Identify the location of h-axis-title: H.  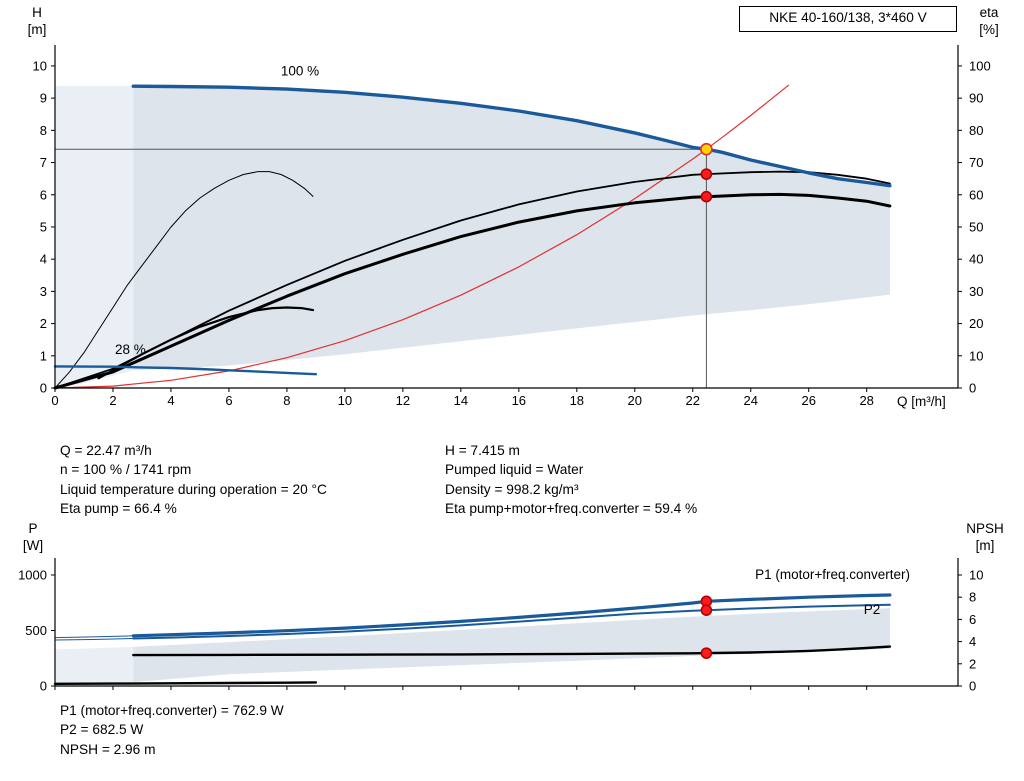
(37, 12).